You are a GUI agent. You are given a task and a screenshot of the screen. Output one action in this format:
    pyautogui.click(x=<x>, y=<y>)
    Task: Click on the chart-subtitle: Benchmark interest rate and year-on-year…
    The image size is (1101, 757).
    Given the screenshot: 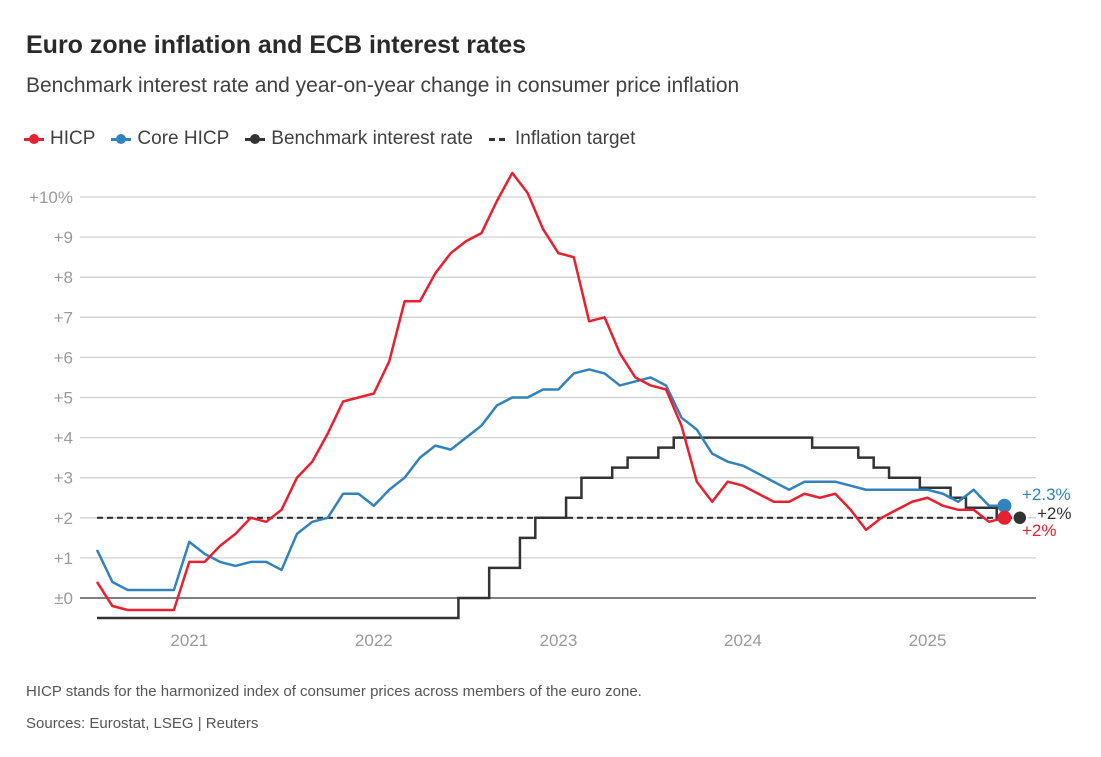 What is the action you would take?
    pyautogui.click(x=383, y=85)
    